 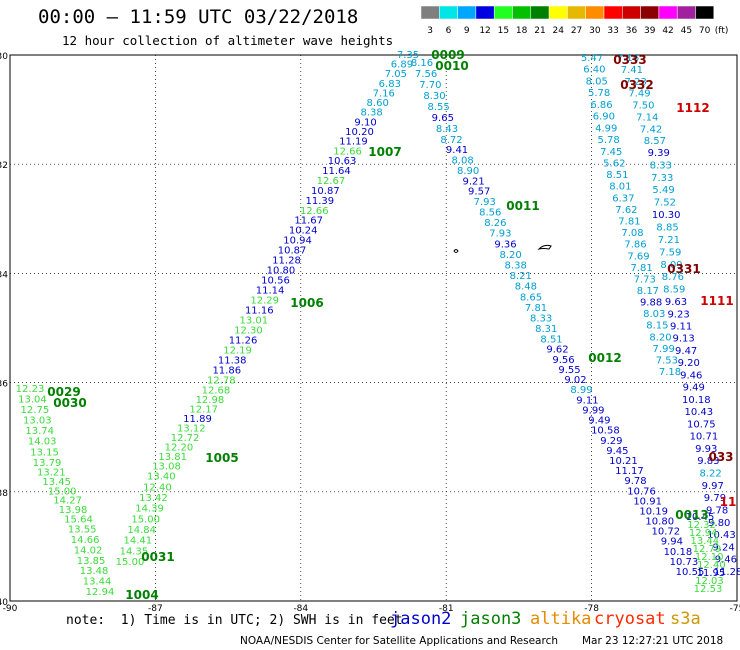 What do you see at coordinates (503, 31) in the screenshot?
I see `color-scale-tick-label: 15` at bounding box center [503, 31].